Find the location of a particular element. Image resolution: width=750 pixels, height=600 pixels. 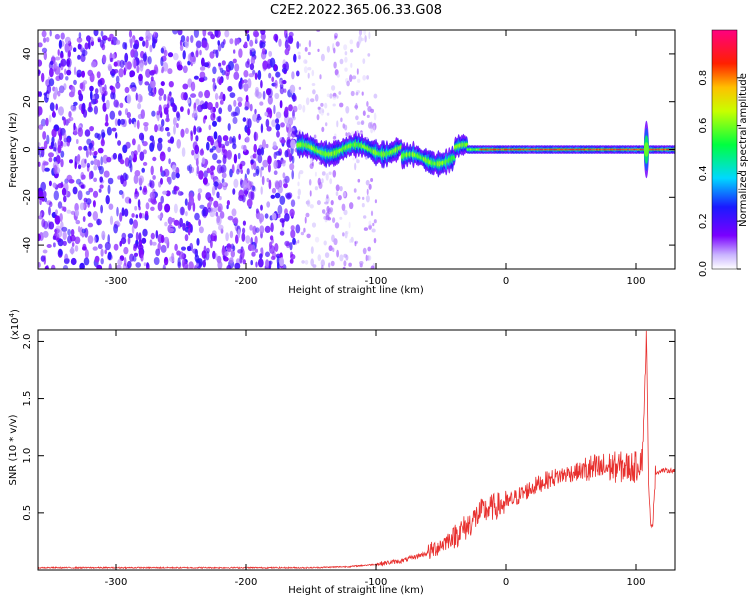

spectrogram-x-axis-label: Height of straight line (km) is located at coordinates (356, 290).